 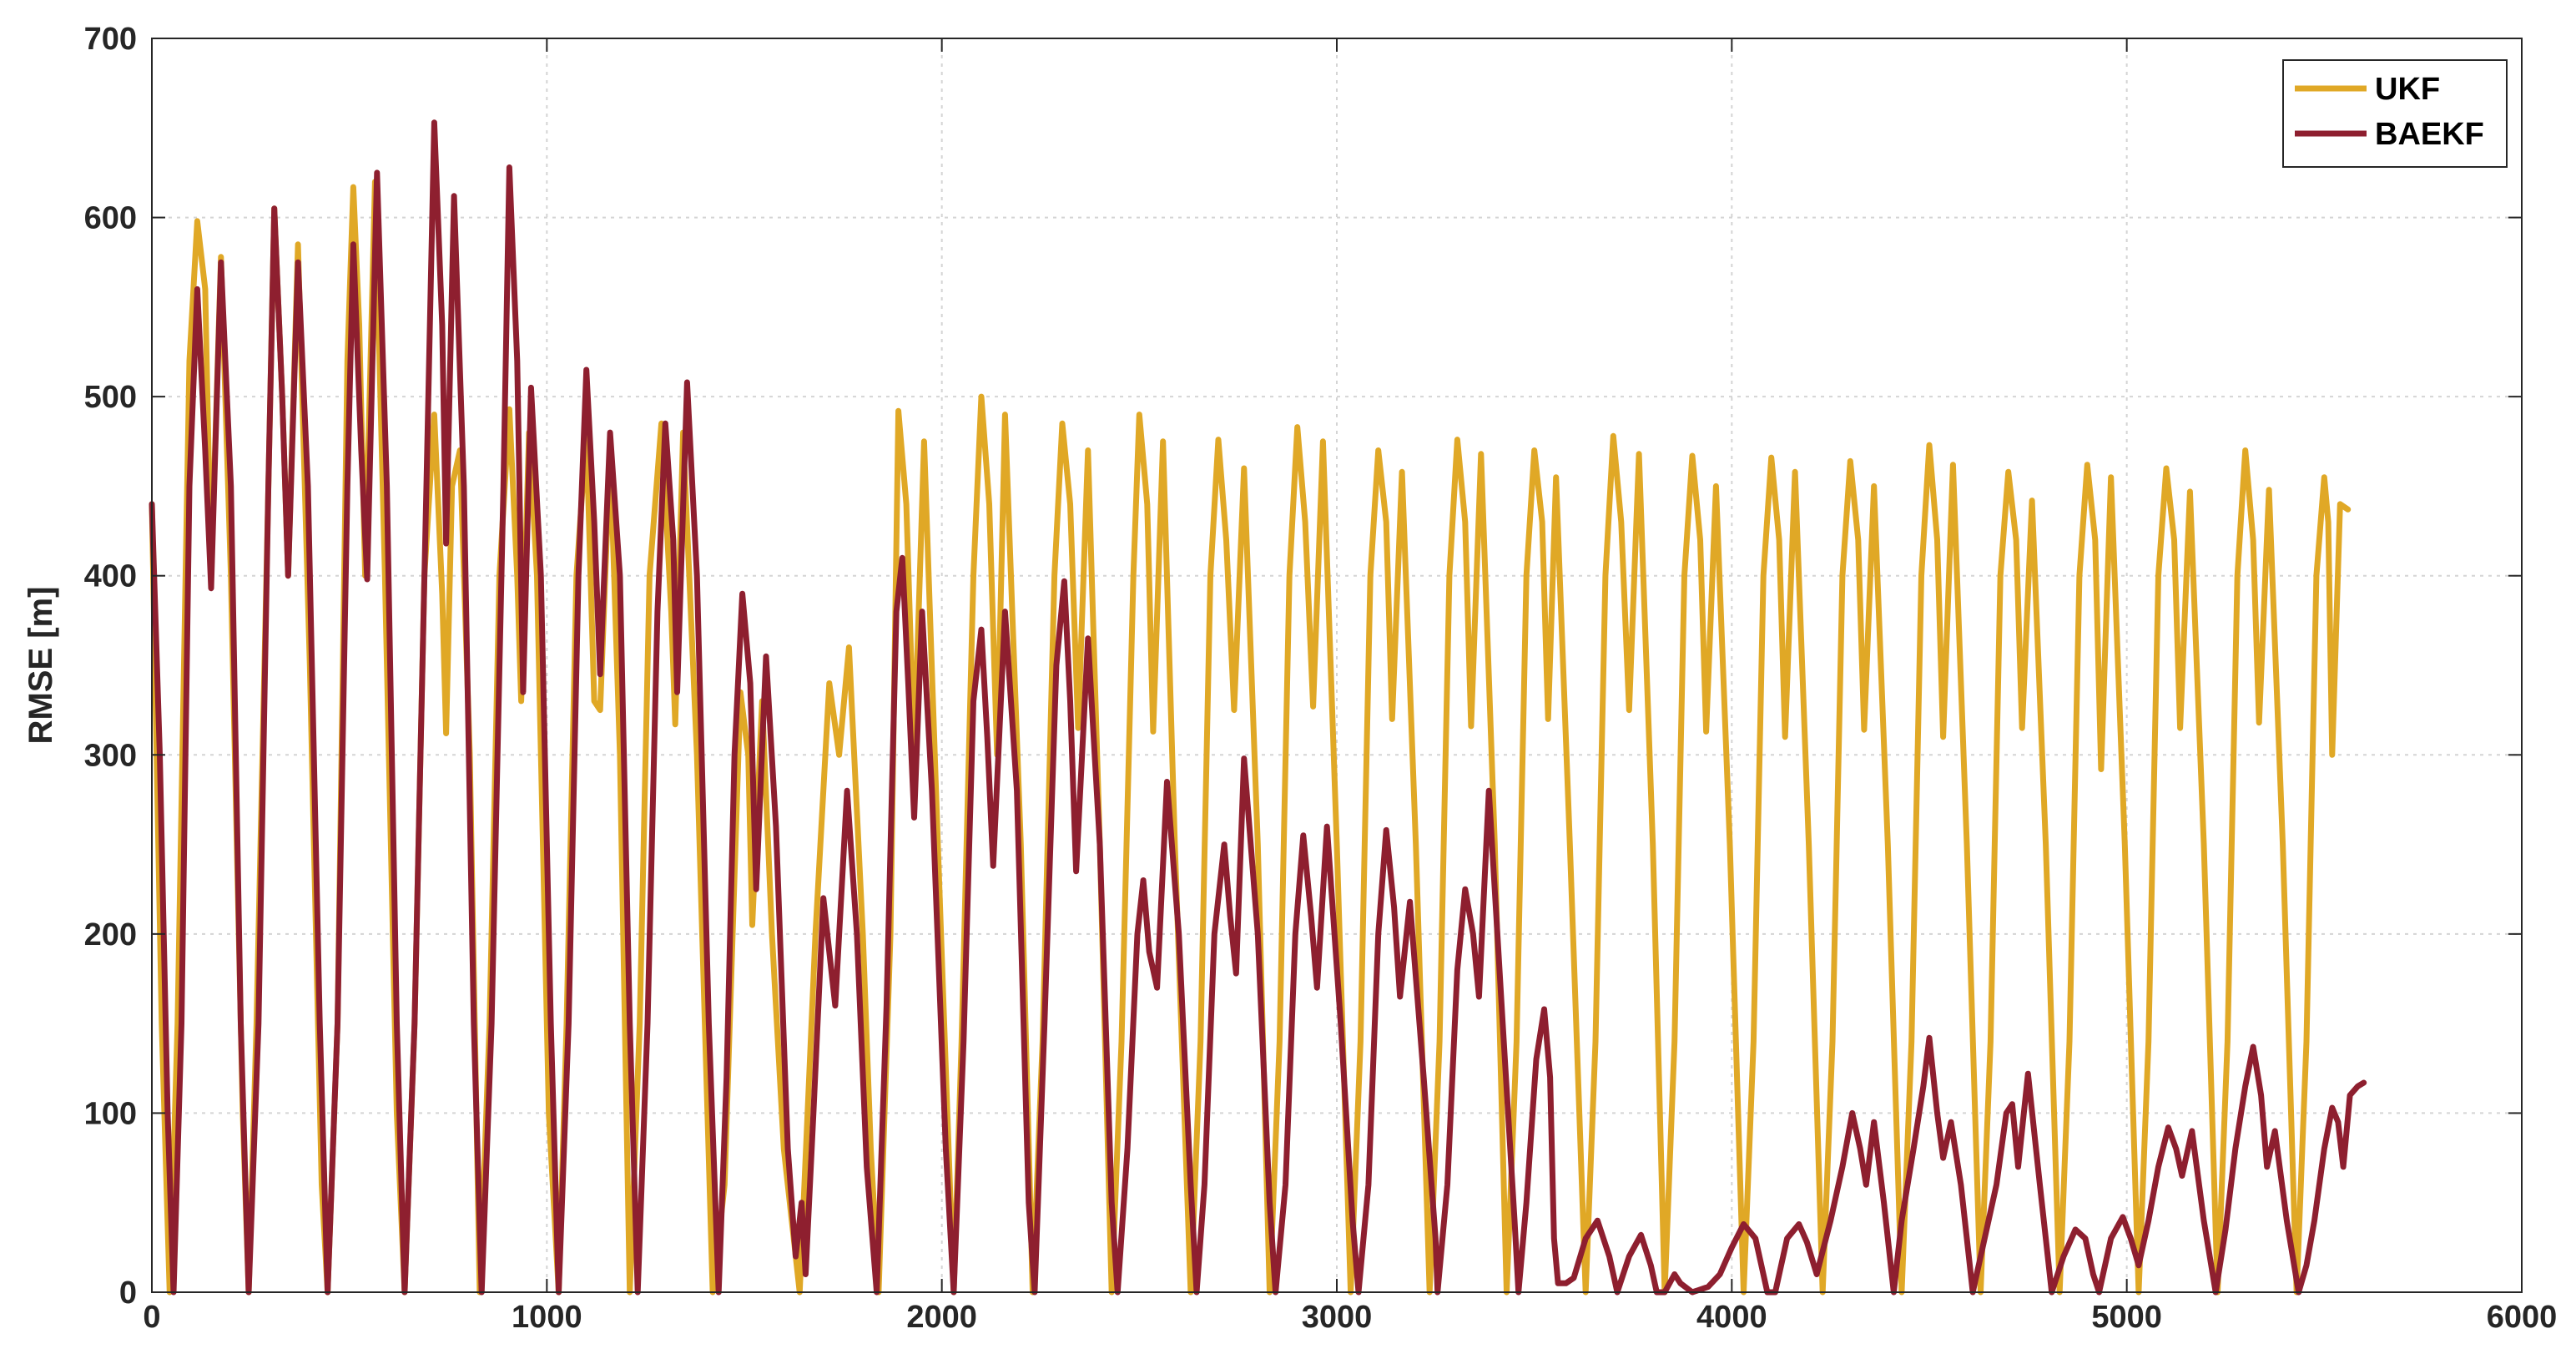 I want to click on x-tick-label: 0, so click(x=151, y=1317).